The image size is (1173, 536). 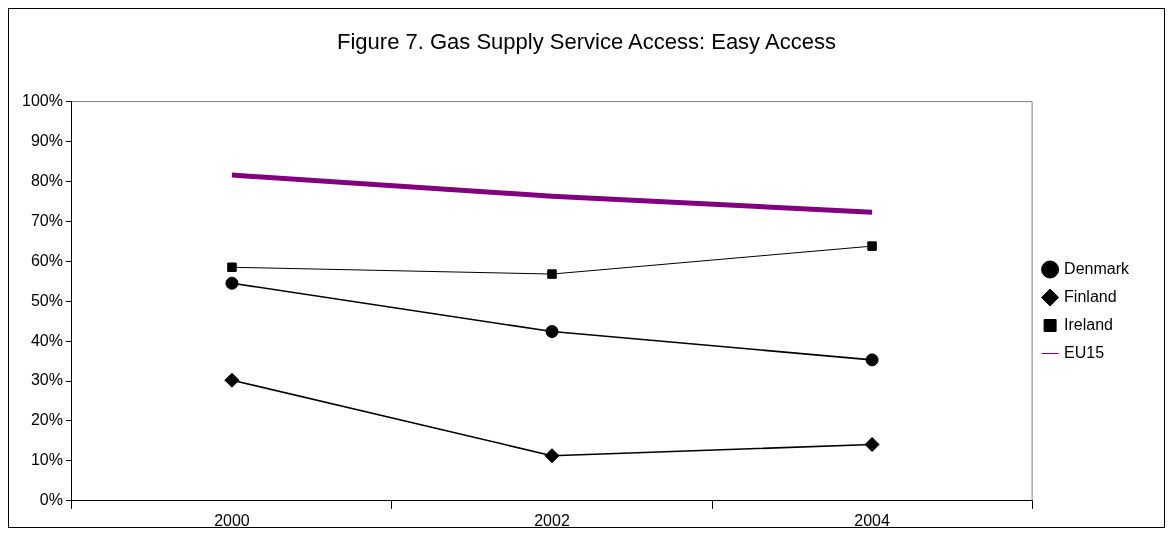 What do you see at coordinates (46, 260) in the screenshot?
I see `y-tick-label: 60%` at bounding box center [46, 260].